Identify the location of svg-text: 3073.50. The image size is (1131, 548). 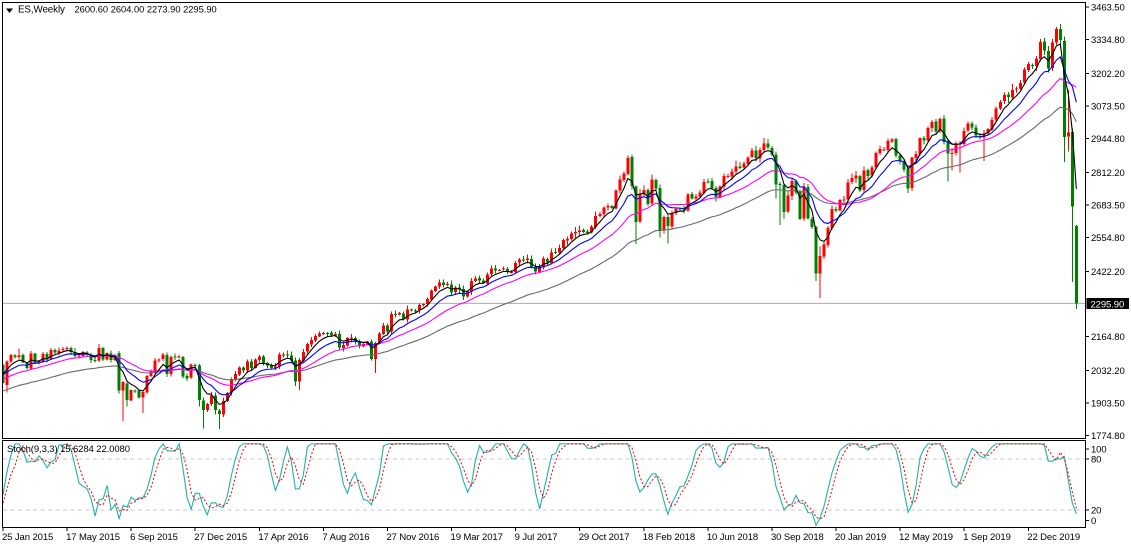
(1108, 107).